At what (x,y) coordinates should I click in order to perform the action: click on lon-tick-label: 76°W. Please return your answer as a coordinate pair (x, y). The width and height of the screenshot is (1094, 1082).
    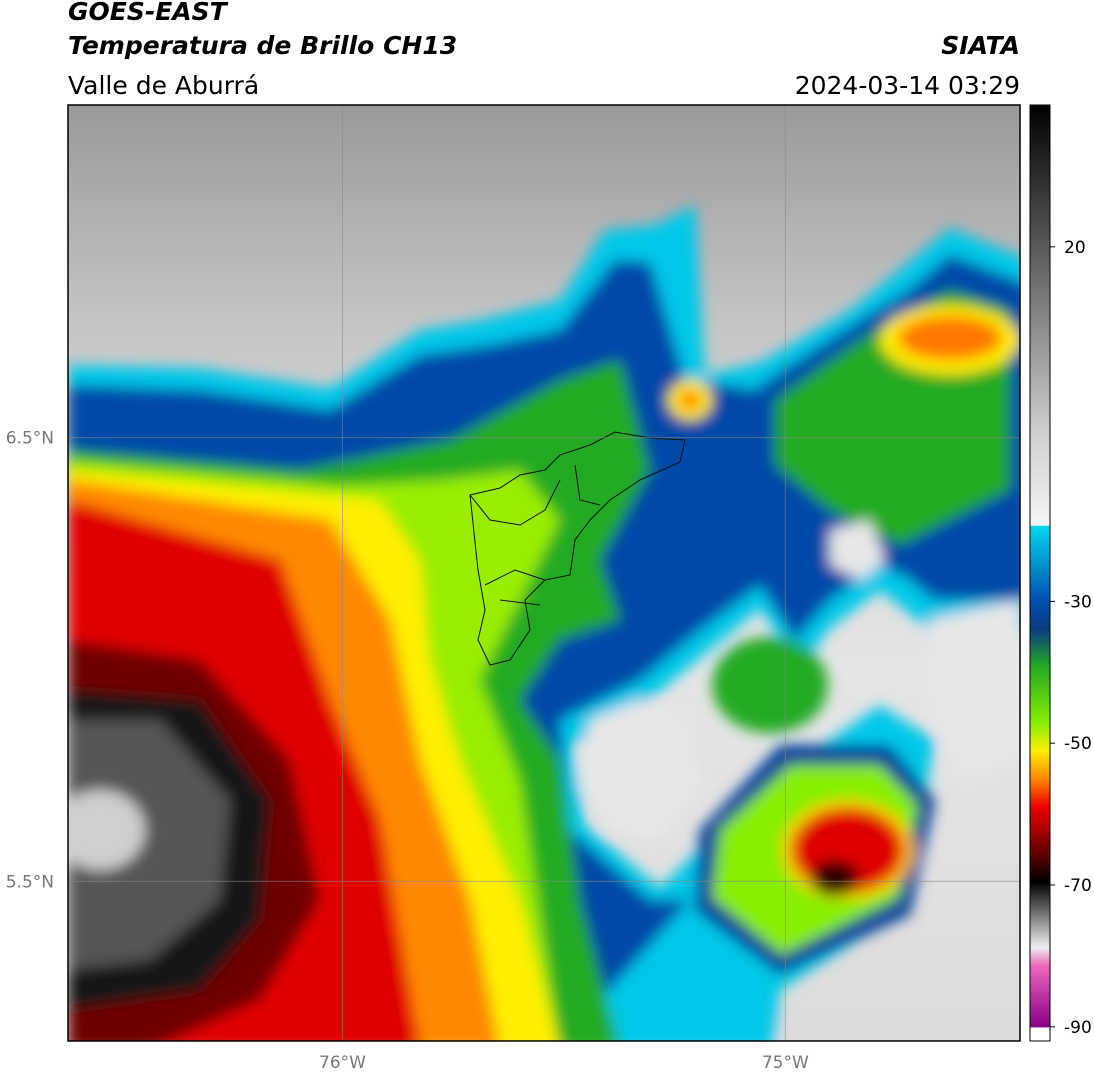
    Looking at the image, I should click on (342, 1063).